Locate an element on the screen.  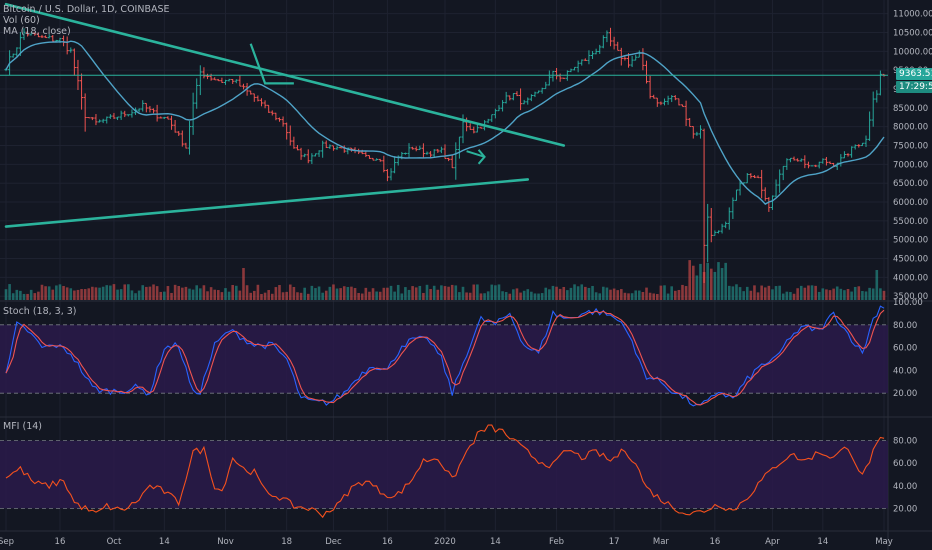
stoch-tick-label: 80.00 is located at coordinates (905, 326).